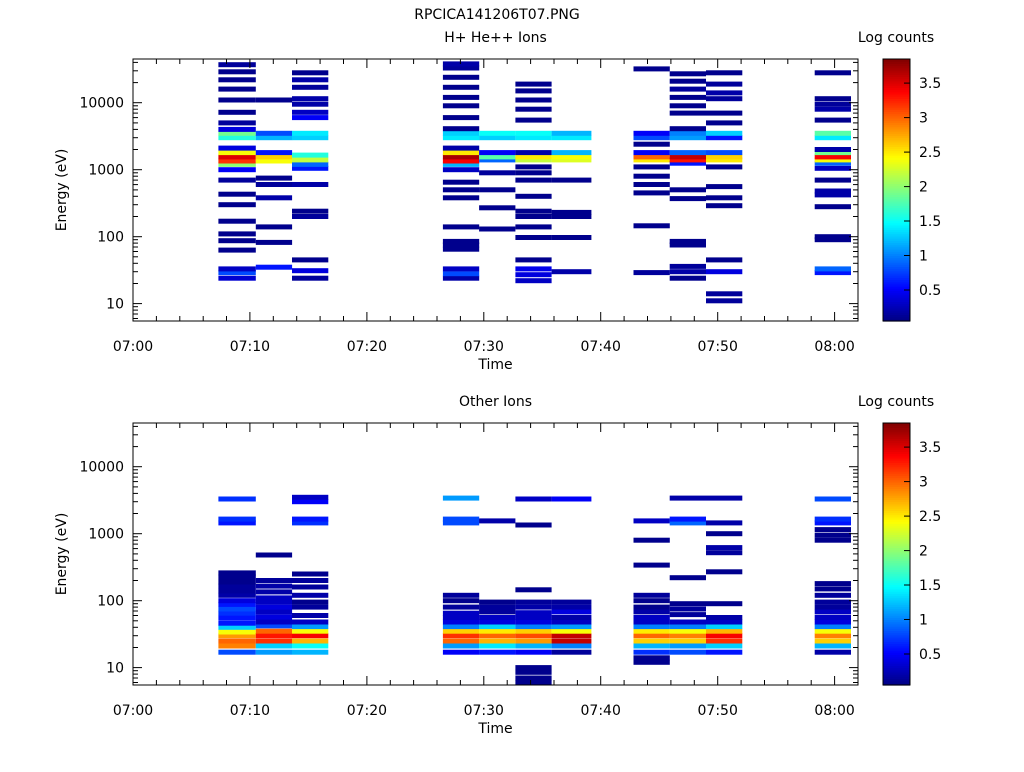 The width and height of the screenshot is (1024, 772). What do you see at coordinates (930, 586) in the screenshot?
I see `colorbar-tick-label: 1.5` at bounding box center [930, 586].